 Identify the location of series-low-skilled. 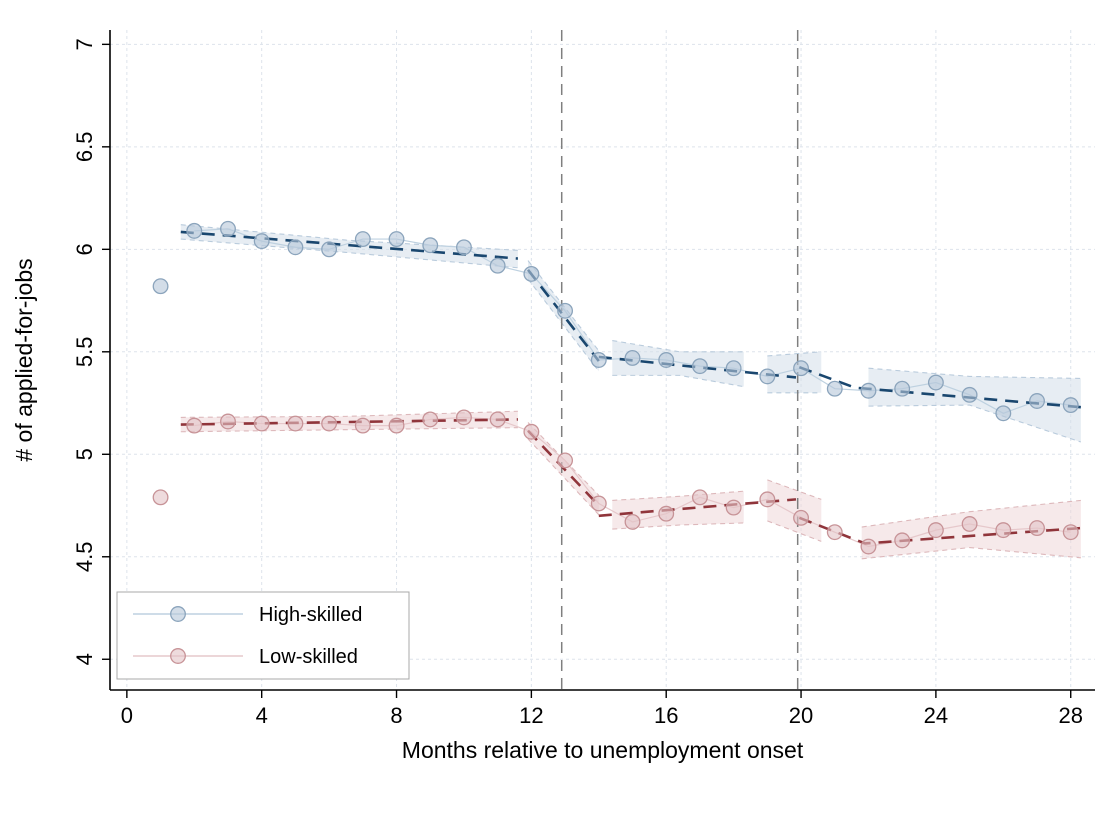
(616, 482).